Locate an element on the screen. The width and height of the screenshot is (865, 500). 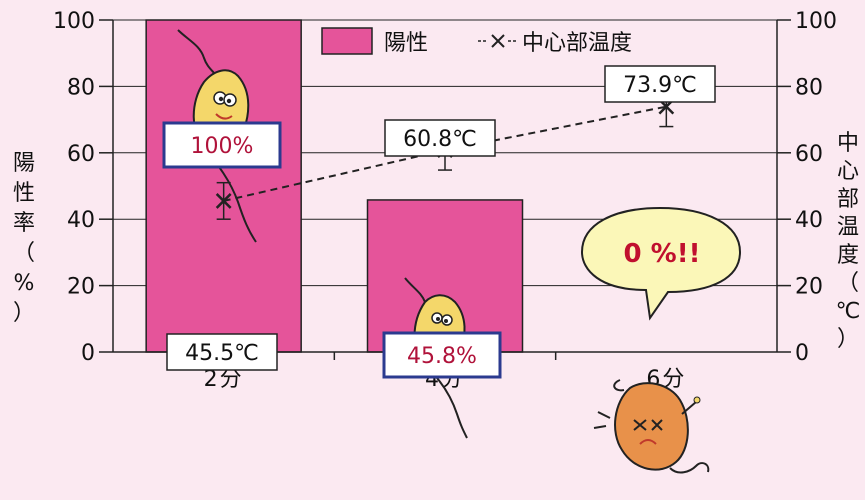
y-axis-left-title-char: 率 is located at coordinates (24, 223).